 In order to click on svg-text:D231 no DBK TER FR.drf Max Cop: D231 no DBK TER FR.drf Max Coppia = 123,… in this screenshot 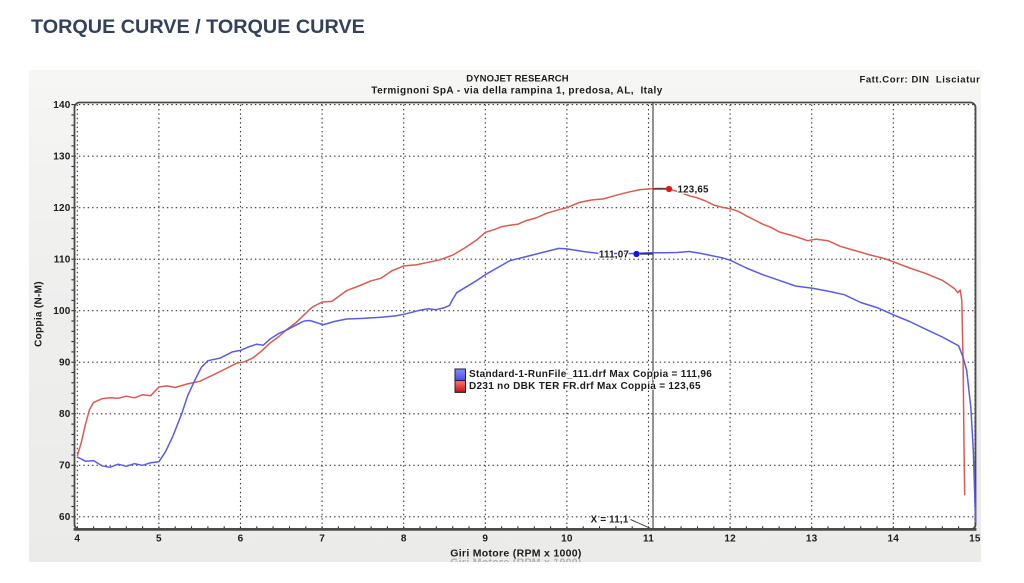, I will do `click(585, 386)`.